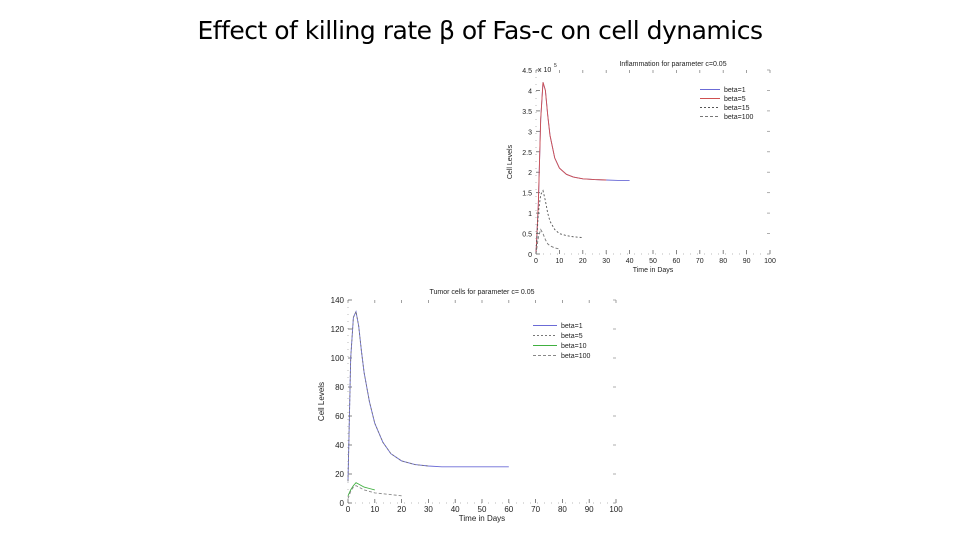  Describe the element at coordinates (339, 416) in the screenshot. I see `y-tick-label: 60` at that location.